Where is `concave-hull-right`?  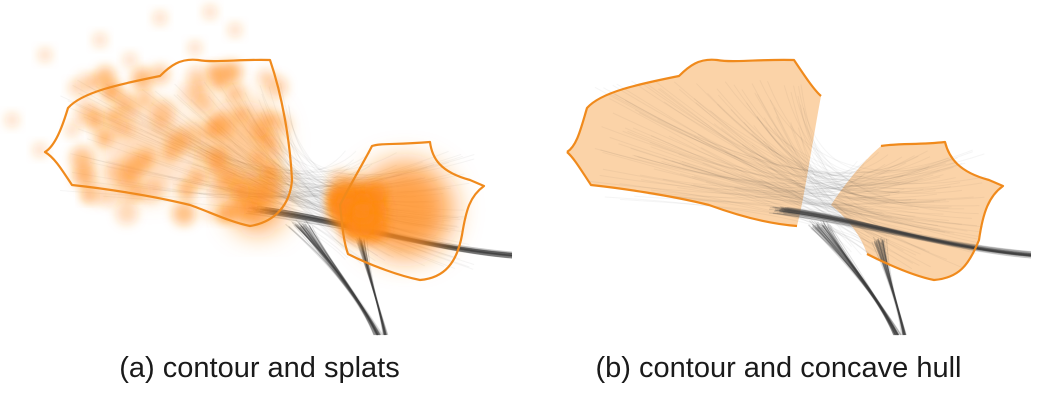 concave-hull-right is located at coordinates (917, 211).